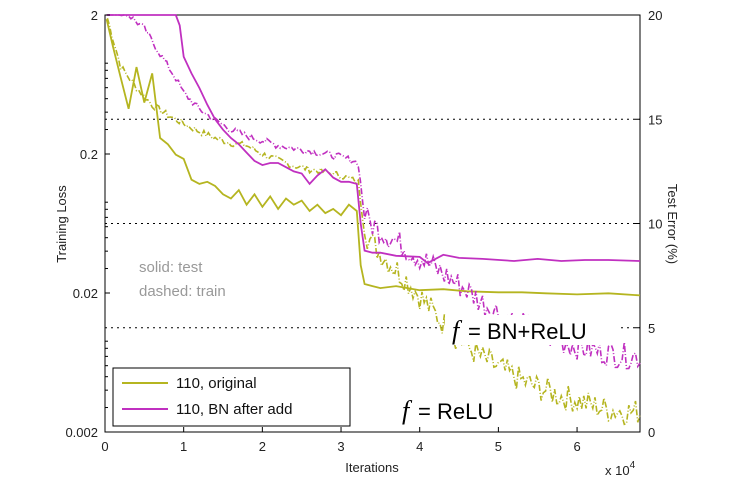  What do you see at coordinates (171, 267) in the screenshot?
I see `note-solid-test: solid: test` at bounding box center [171, 267].